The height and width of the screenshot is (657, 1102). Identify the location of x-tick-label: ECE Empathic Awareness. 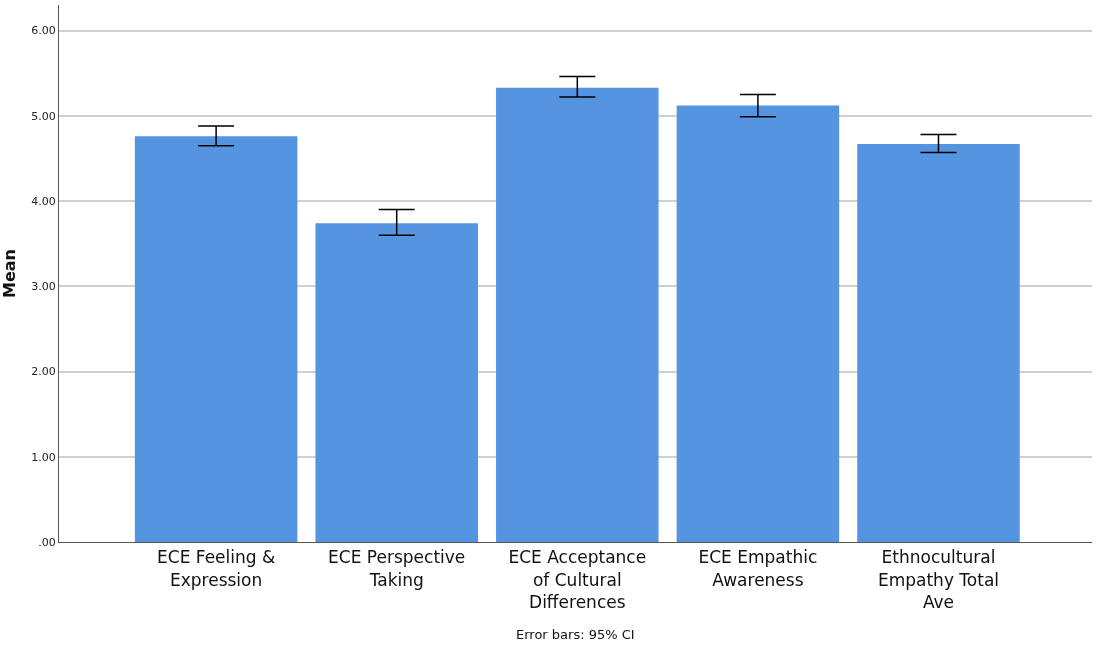
(758, 568).